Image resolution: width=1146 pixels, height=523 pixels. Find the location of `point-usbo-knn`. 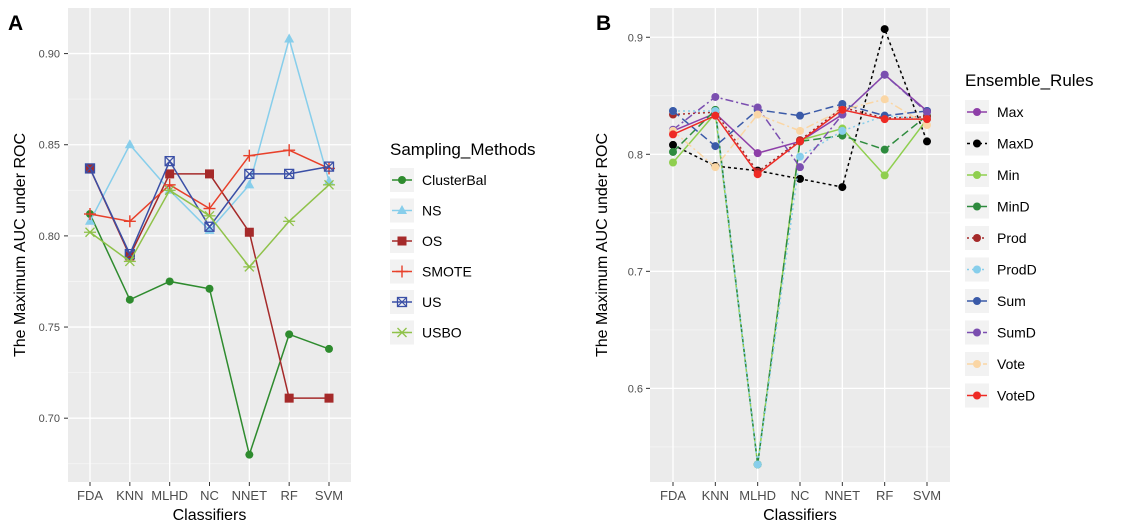

point-usbo-knn is located at coordinates (129, 261).